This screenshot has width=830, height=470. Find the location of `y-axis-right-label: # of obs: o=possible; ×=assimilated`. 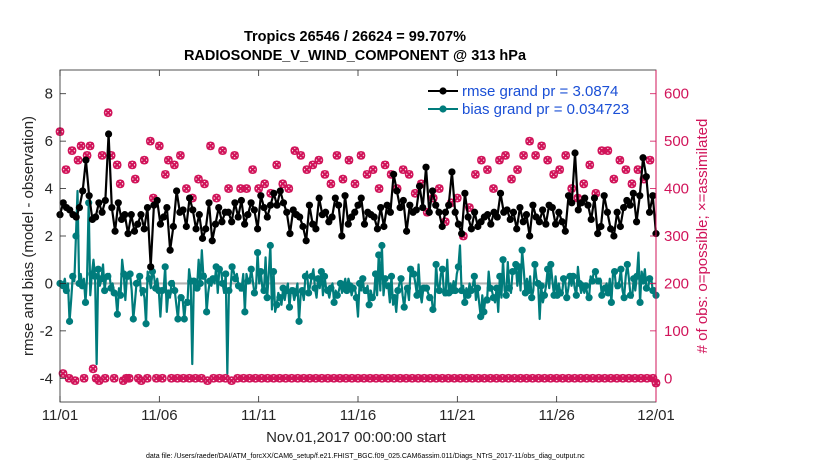

y-axis-right-label: # of obs: o=possible; ×=assimilated is located at coordinates (702, 236).